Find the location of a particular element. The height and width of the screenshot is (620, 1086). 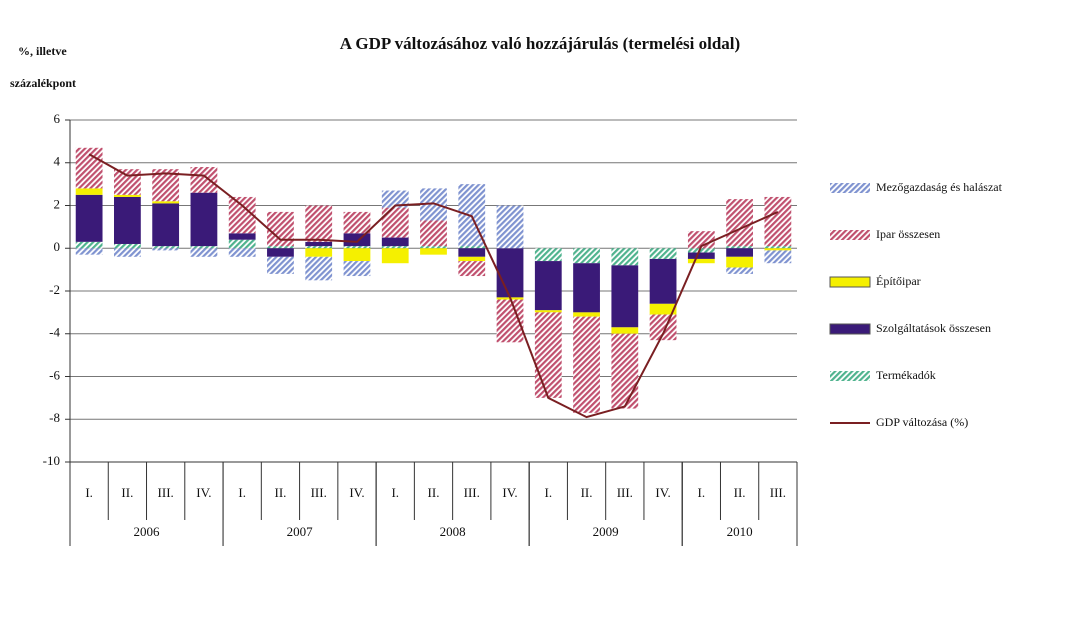

legend-label: Mezőgazdaság és halászat is located at coordinates (939, 187).